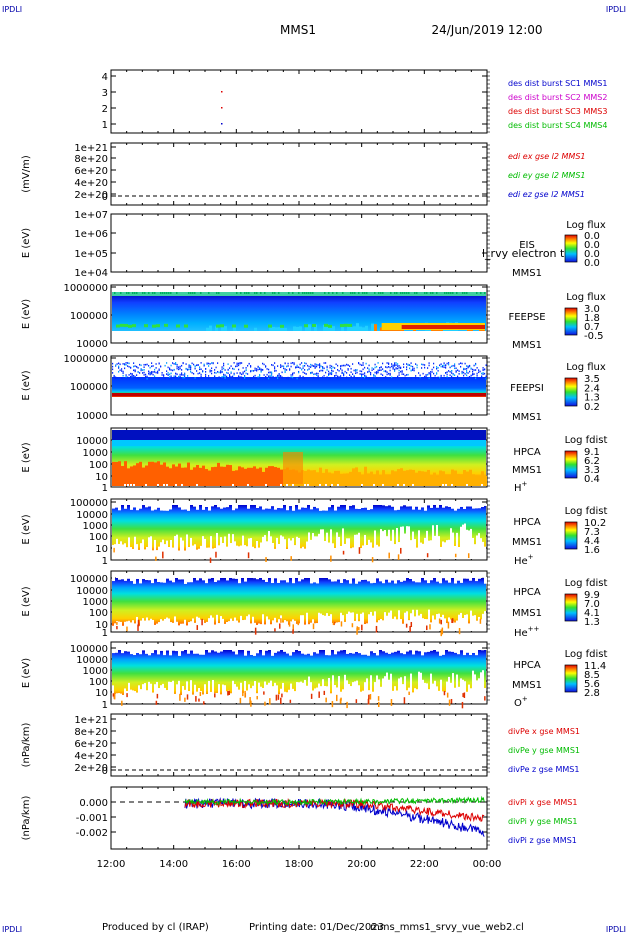  Describe the element at coordinates (91, 195) in the screenshot. I see `y-tick-label: 2e+20` at that location.